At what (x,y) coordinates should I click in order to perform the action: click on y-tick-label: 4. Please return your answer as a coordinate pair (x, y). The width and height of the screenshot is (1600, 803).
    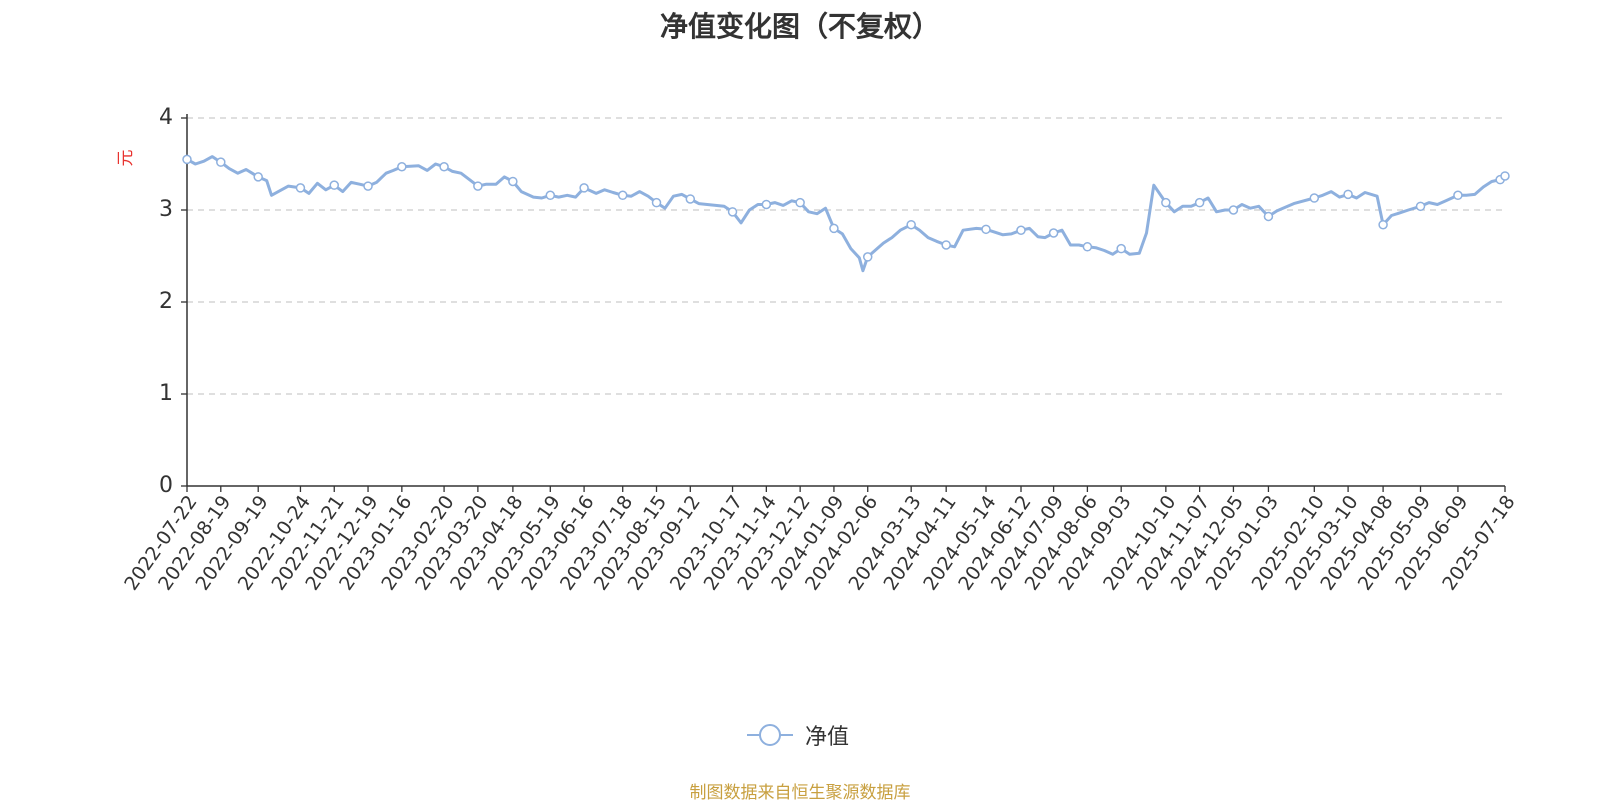
    Looking at the image, I should click on (166, 117).